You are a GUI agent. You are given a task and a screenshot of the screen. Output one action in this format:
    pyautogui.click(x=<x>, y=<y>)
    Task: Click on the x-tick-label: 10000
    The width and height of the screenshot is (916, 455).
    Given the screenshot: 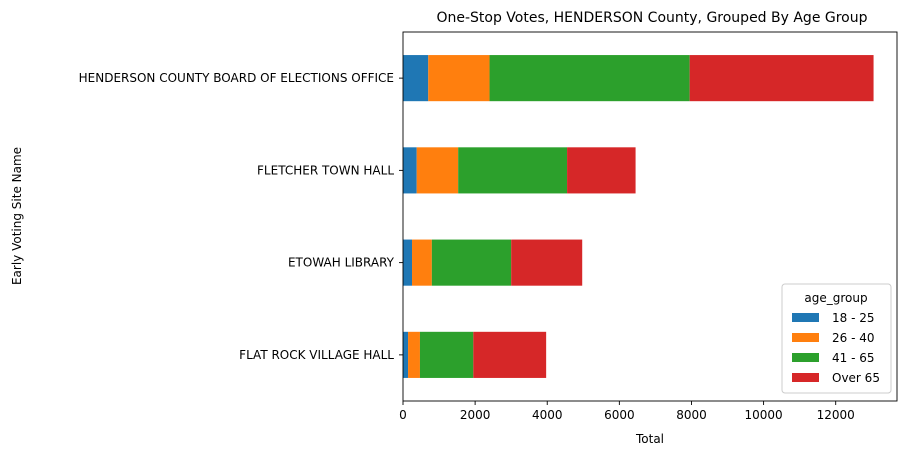 What is the action you would take?
    pyautogui.click(x=763, y=415)
    